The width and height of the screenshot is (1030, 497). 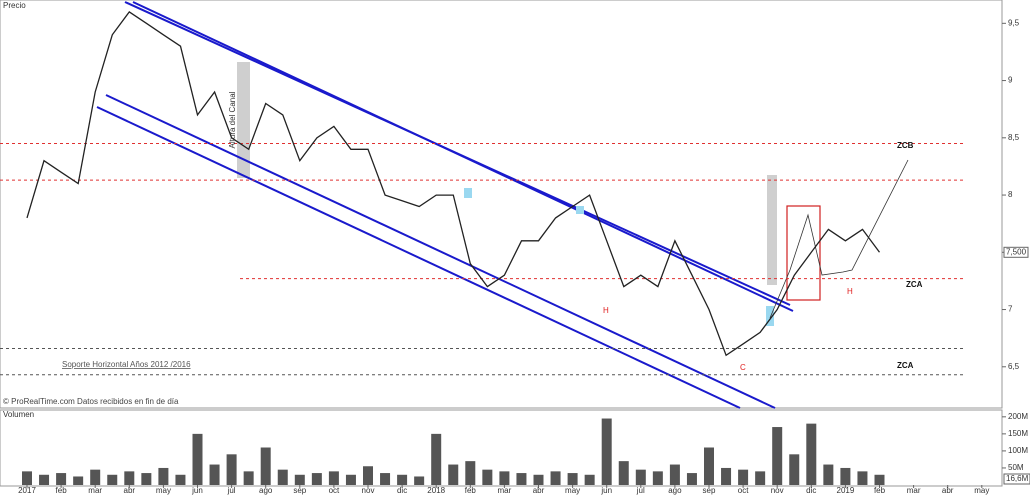 What do you see at coordinates (1016, 467) in the screenshot?
I see `y2-tick-label: 50M` at bounding box center [1016, 467].